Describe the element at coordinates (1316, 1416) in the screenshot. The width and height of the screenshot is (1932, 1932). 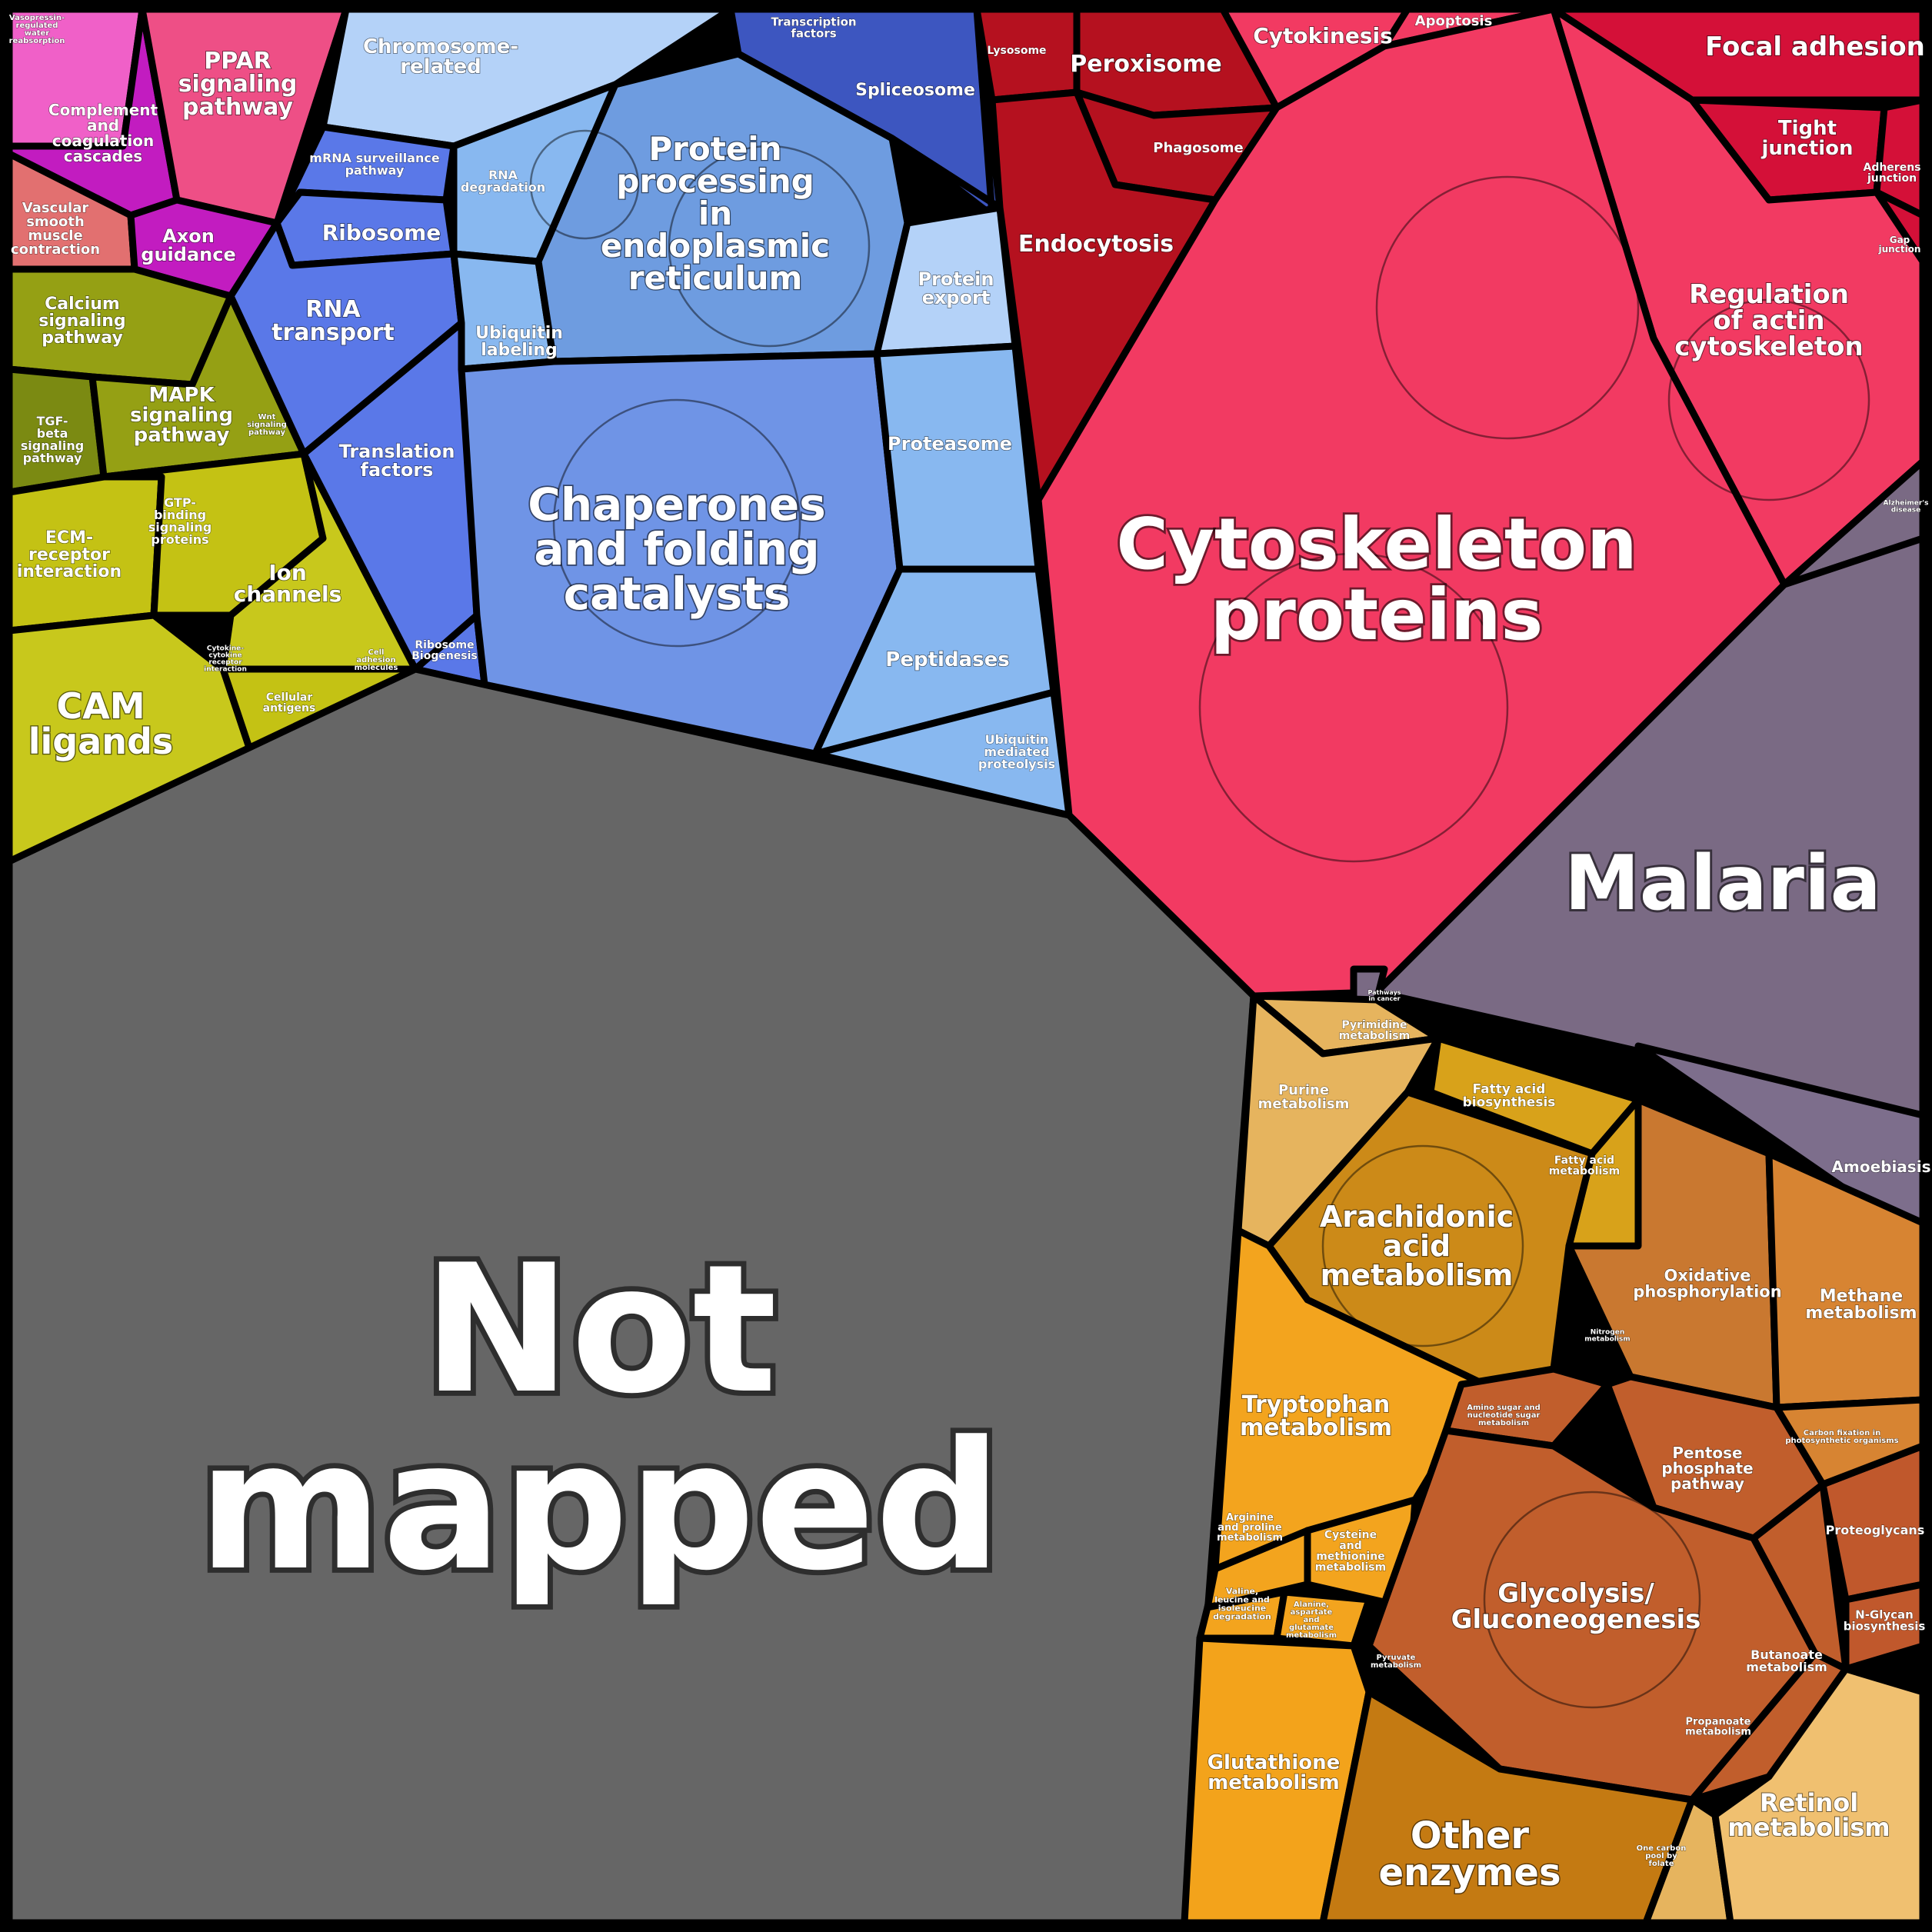
I see `label-tryptophan: Tryptophan metabolism` at that location.